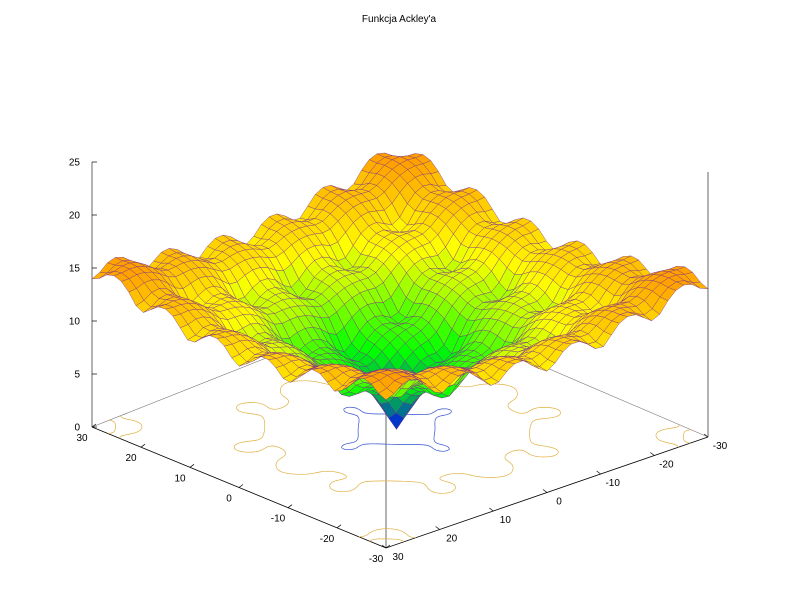  Describe the element at coordinates (327, 539) in the screenshot. I see `x-tick-label: -20` at that location.